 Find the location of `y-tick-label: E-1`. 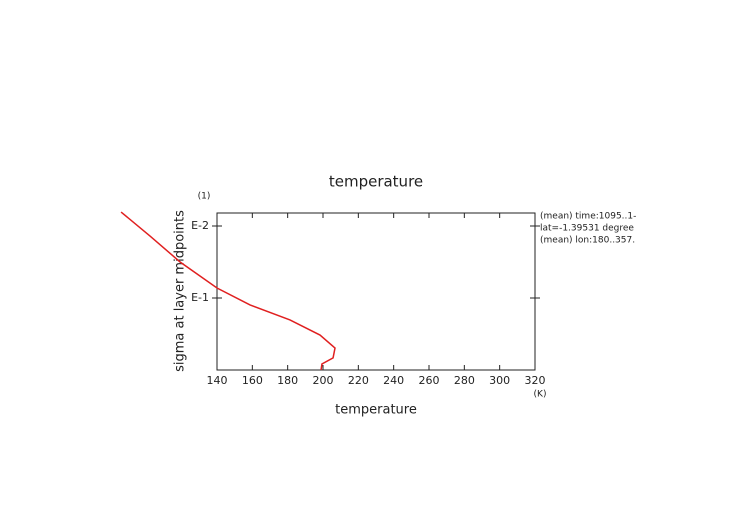

y-tick-label: E-1 is located at coordinates (200, 297).